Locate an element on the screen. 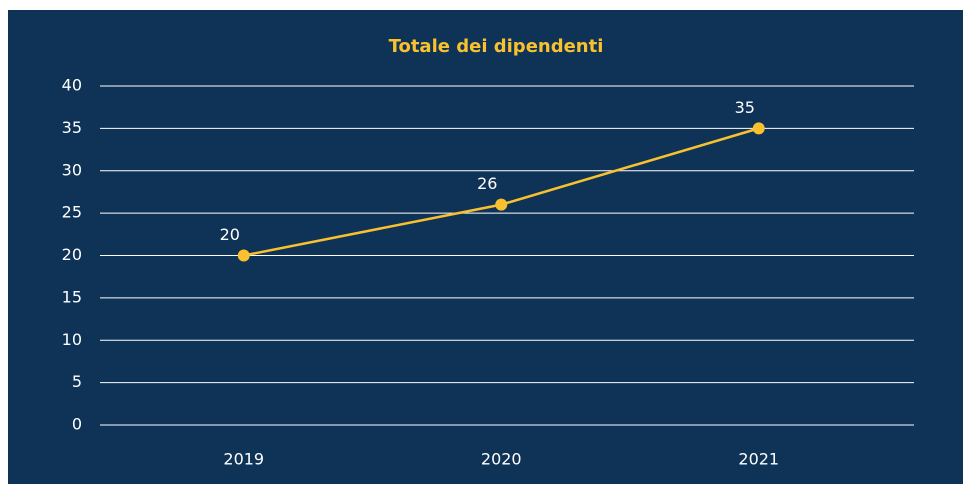 The width and height of the screenshot is (971, 492). data-label: 26 is located at coordinates (487, 183).